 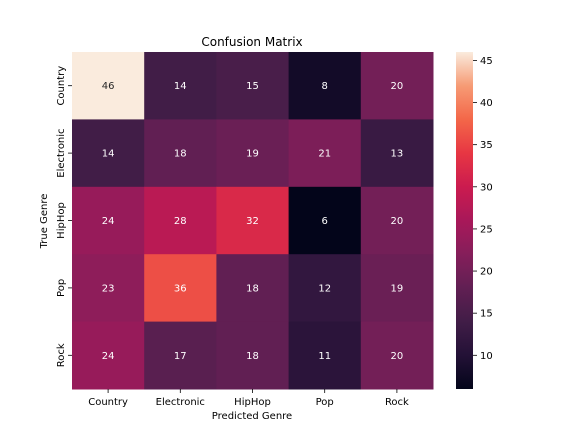 What do you see at coordinates (486, 187) in the screenshot?
I see `colorbar-tick-label: 30` at bounding box center [486, 187].